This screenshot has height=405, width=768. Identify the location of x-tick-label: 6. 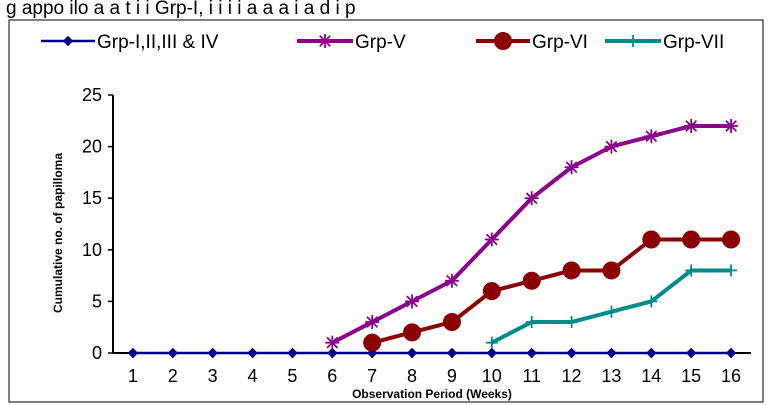
(332, 376).